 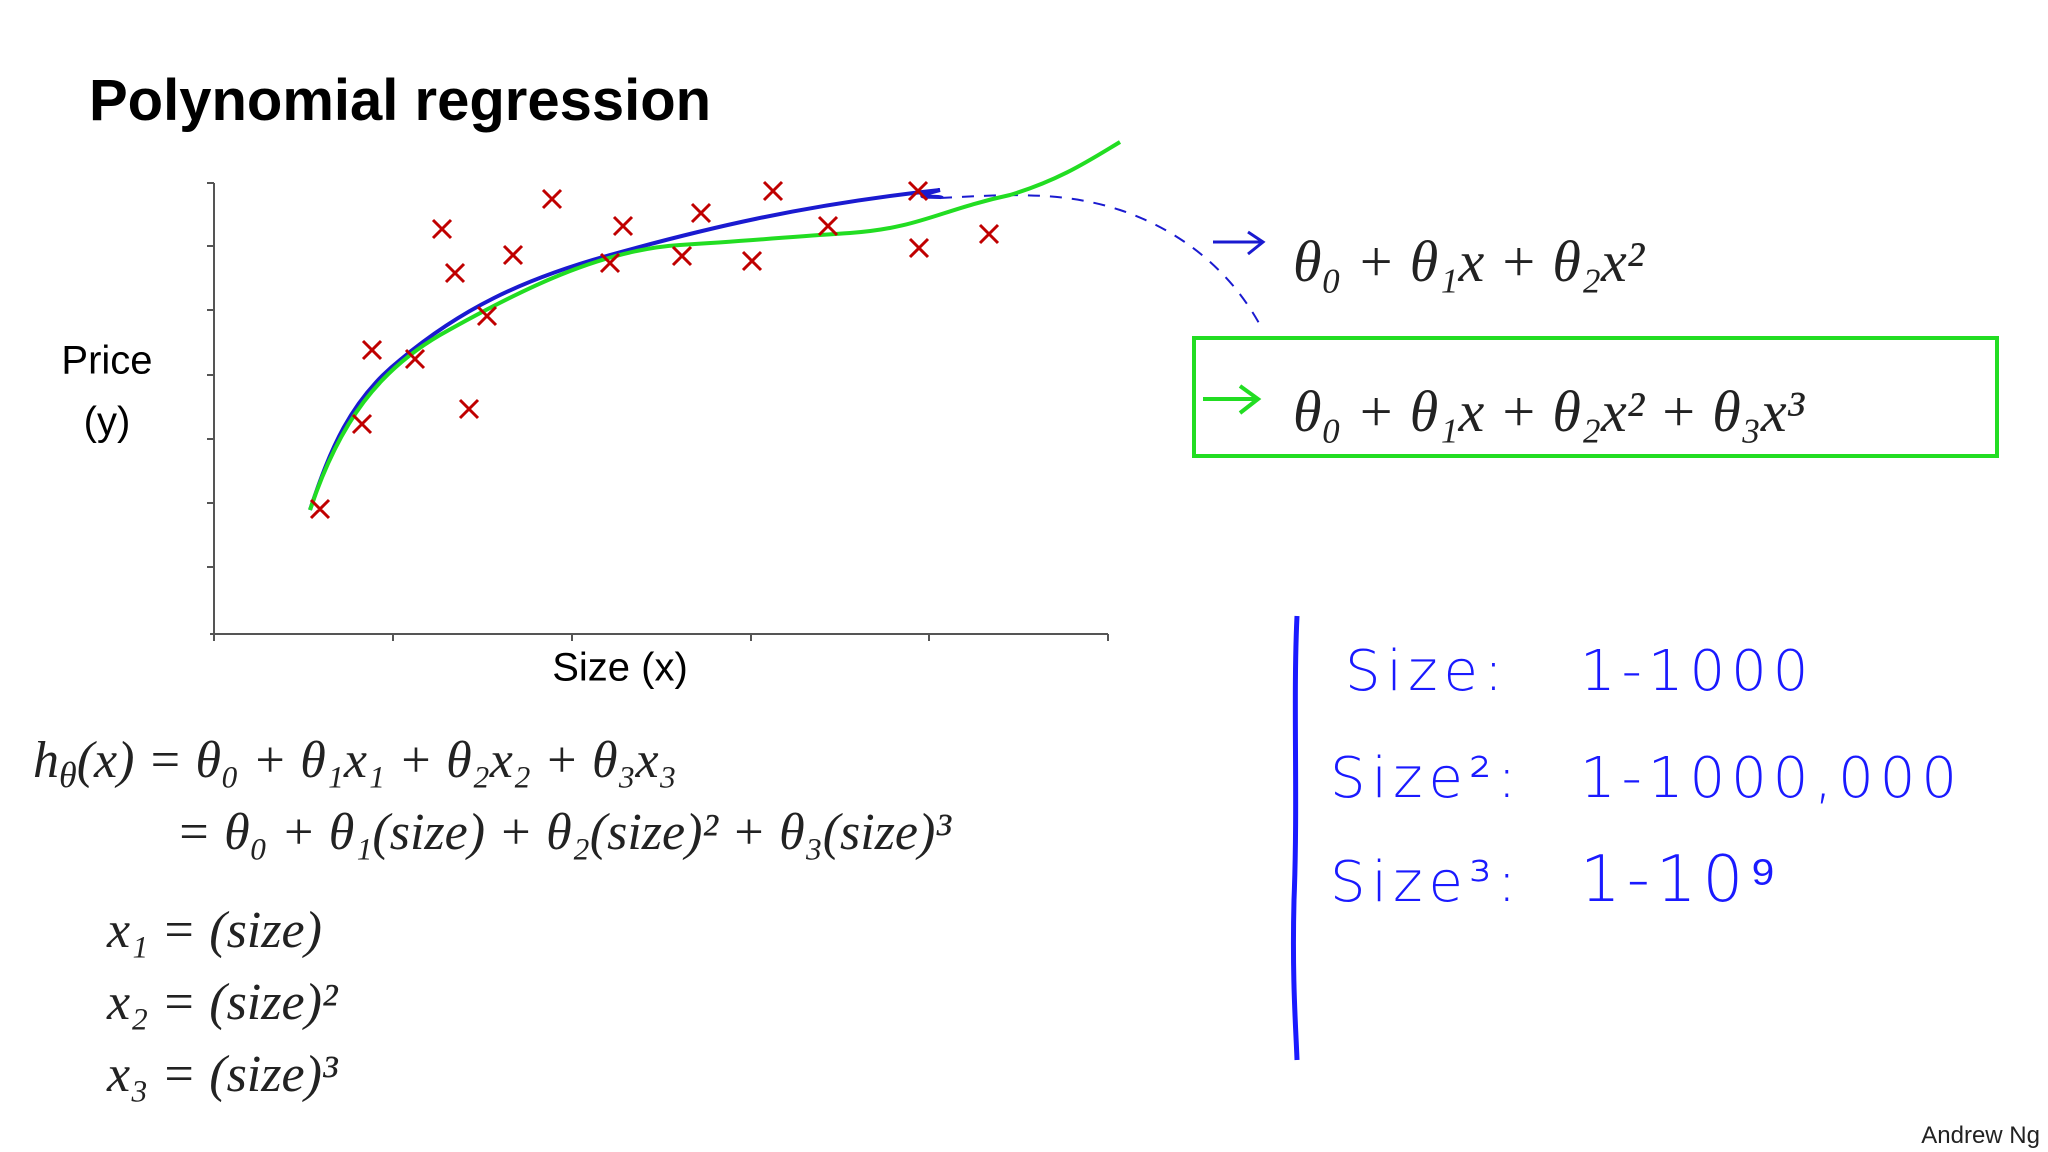 I want to click on y-axis-label: Price, so click(x=106, y=361).